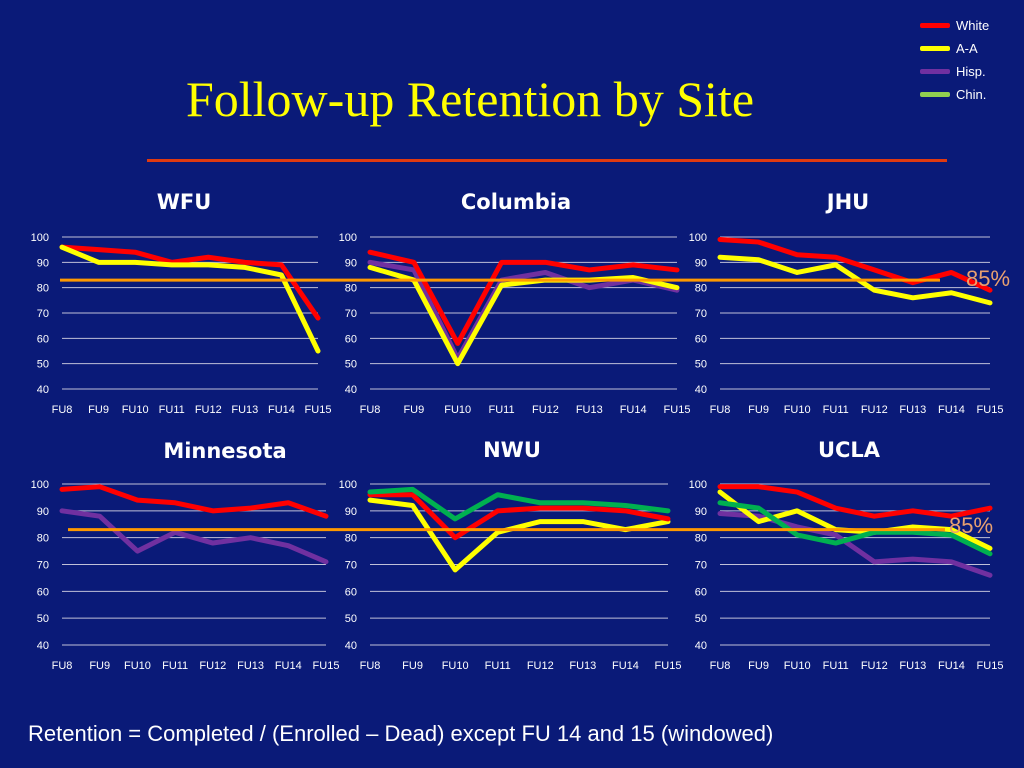 The width and height of the screenshot is (1024, 768). I want to click on x-tick-label-nwu-fu11: FU11, so click(498, 666).